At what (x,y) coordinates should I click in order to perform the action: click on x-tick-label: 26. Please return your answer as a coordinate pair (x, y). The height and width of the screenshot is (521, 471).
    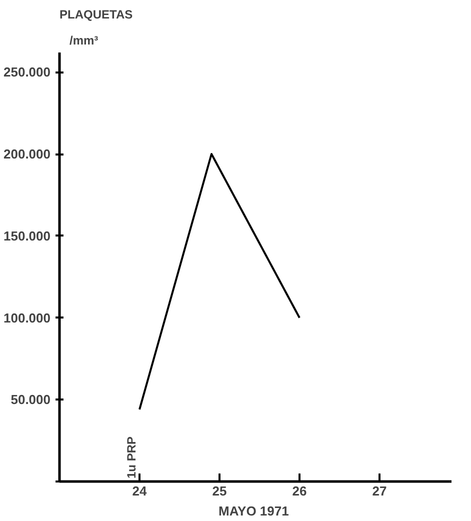
    Looking at the image, I should click on (299, 491).